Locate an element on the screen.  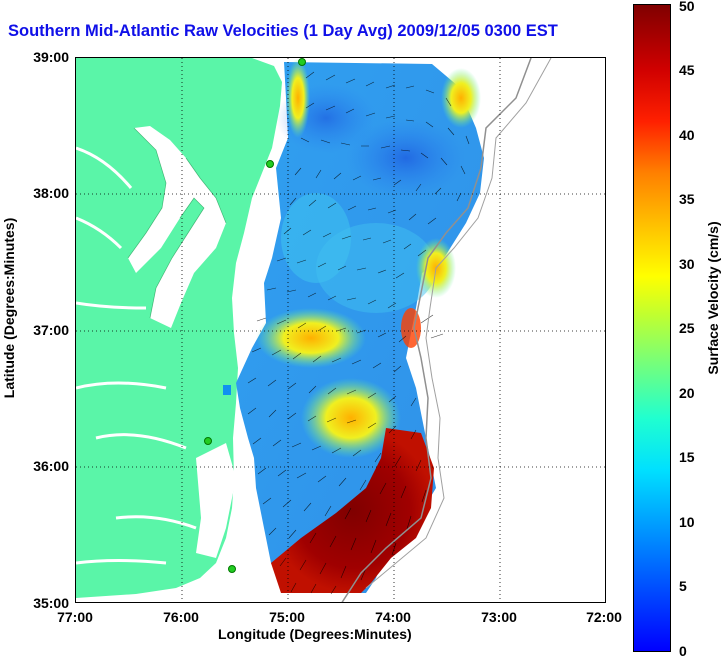
radar-stations is located at coordinates (255, 315).